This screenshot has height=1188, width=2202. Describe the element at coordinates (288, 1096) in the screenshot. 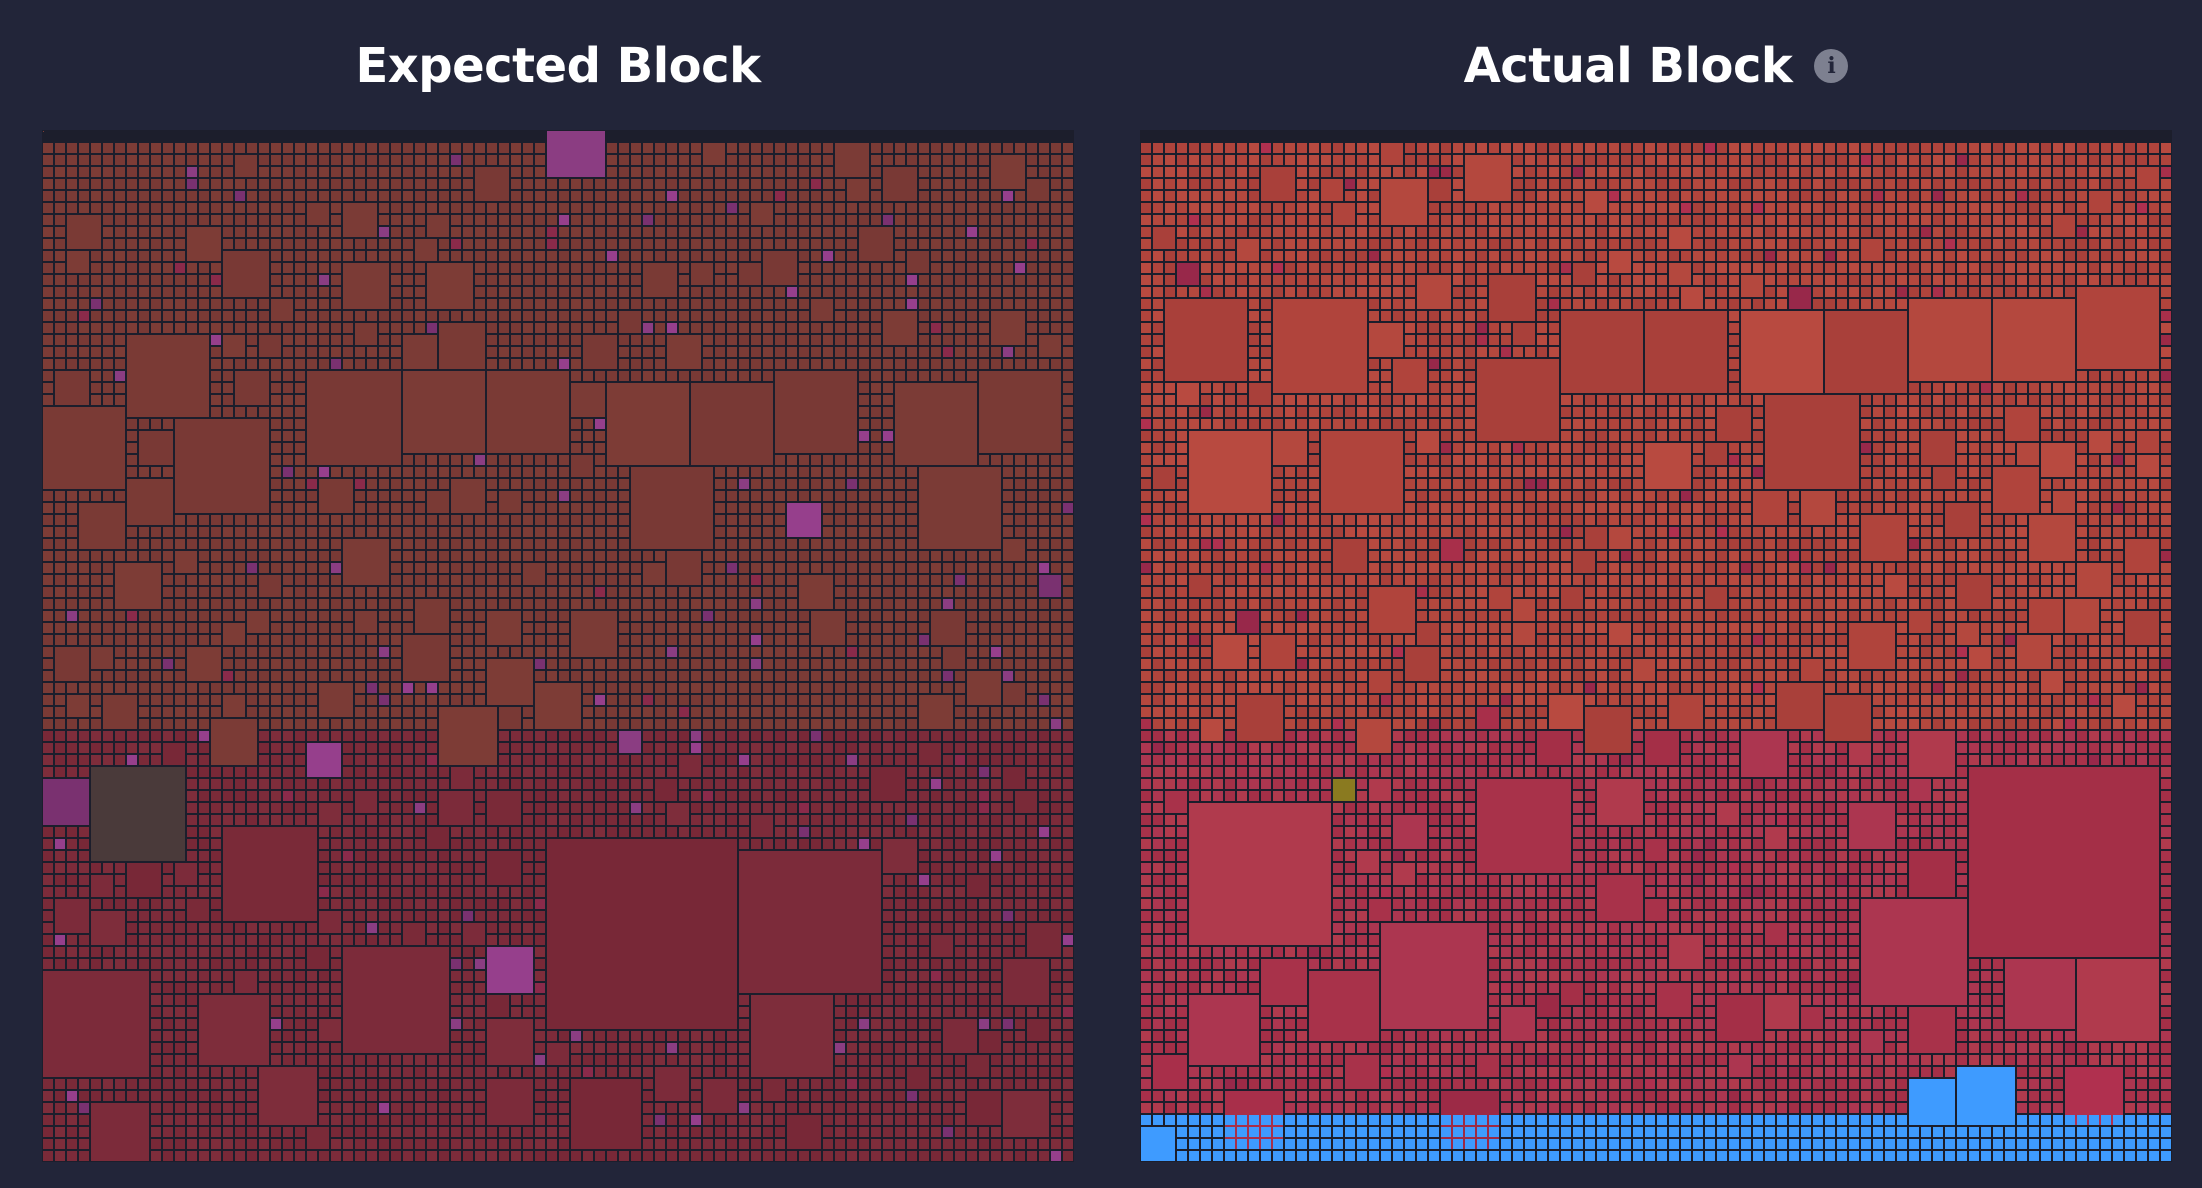

I see `large-transaction-block` at that location.